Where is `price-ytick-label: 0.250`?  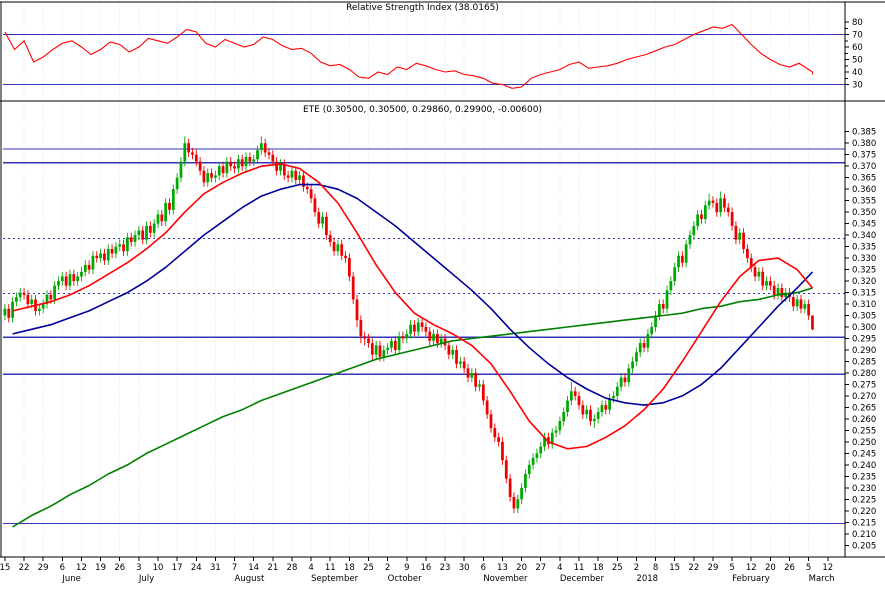 price-ytick-label: 0.250 is located at coordinates (864, 443).